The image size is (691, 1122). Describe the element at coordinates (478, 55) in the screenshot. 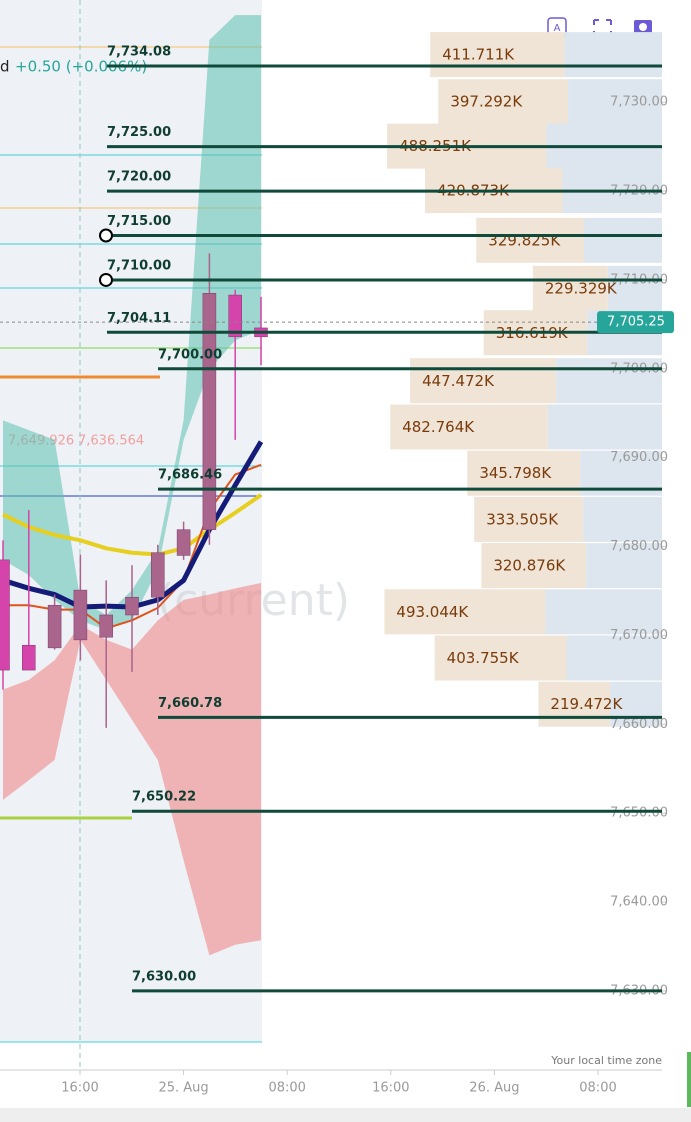

I see `volume-label: 411.711K` at that location.